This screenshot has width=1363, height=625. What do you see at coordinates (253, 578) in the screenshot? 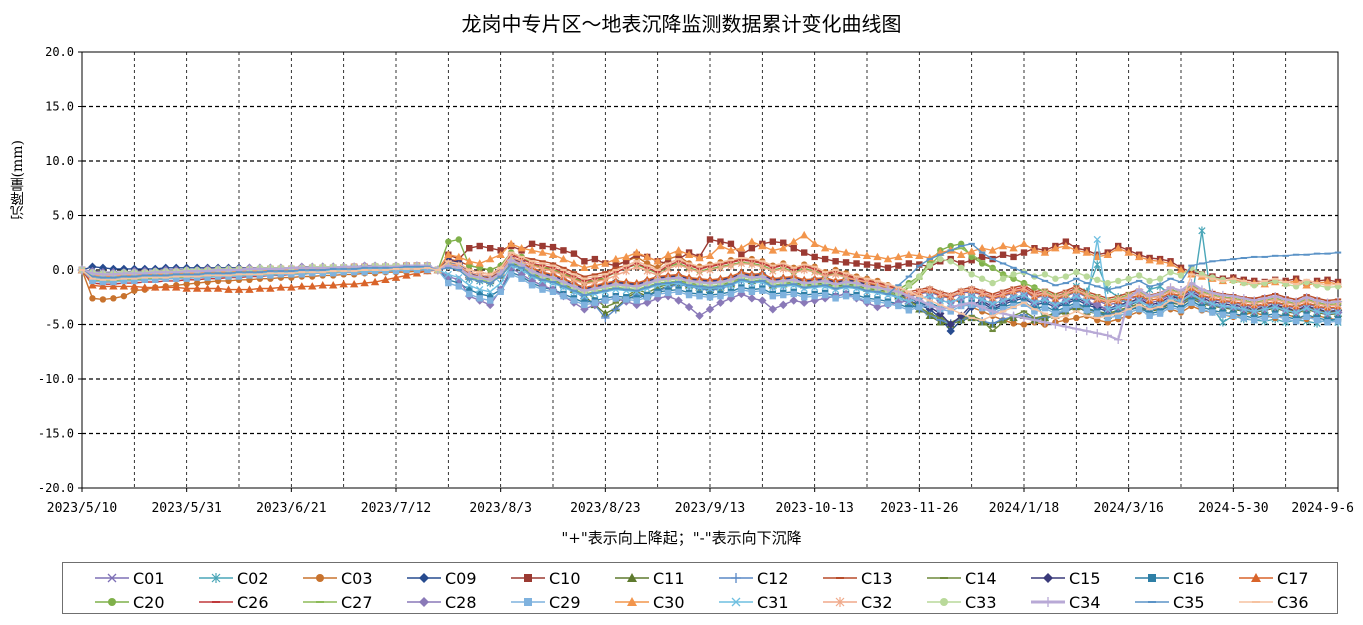
I see `legend-label: C02` at bounding box center [253, 578].